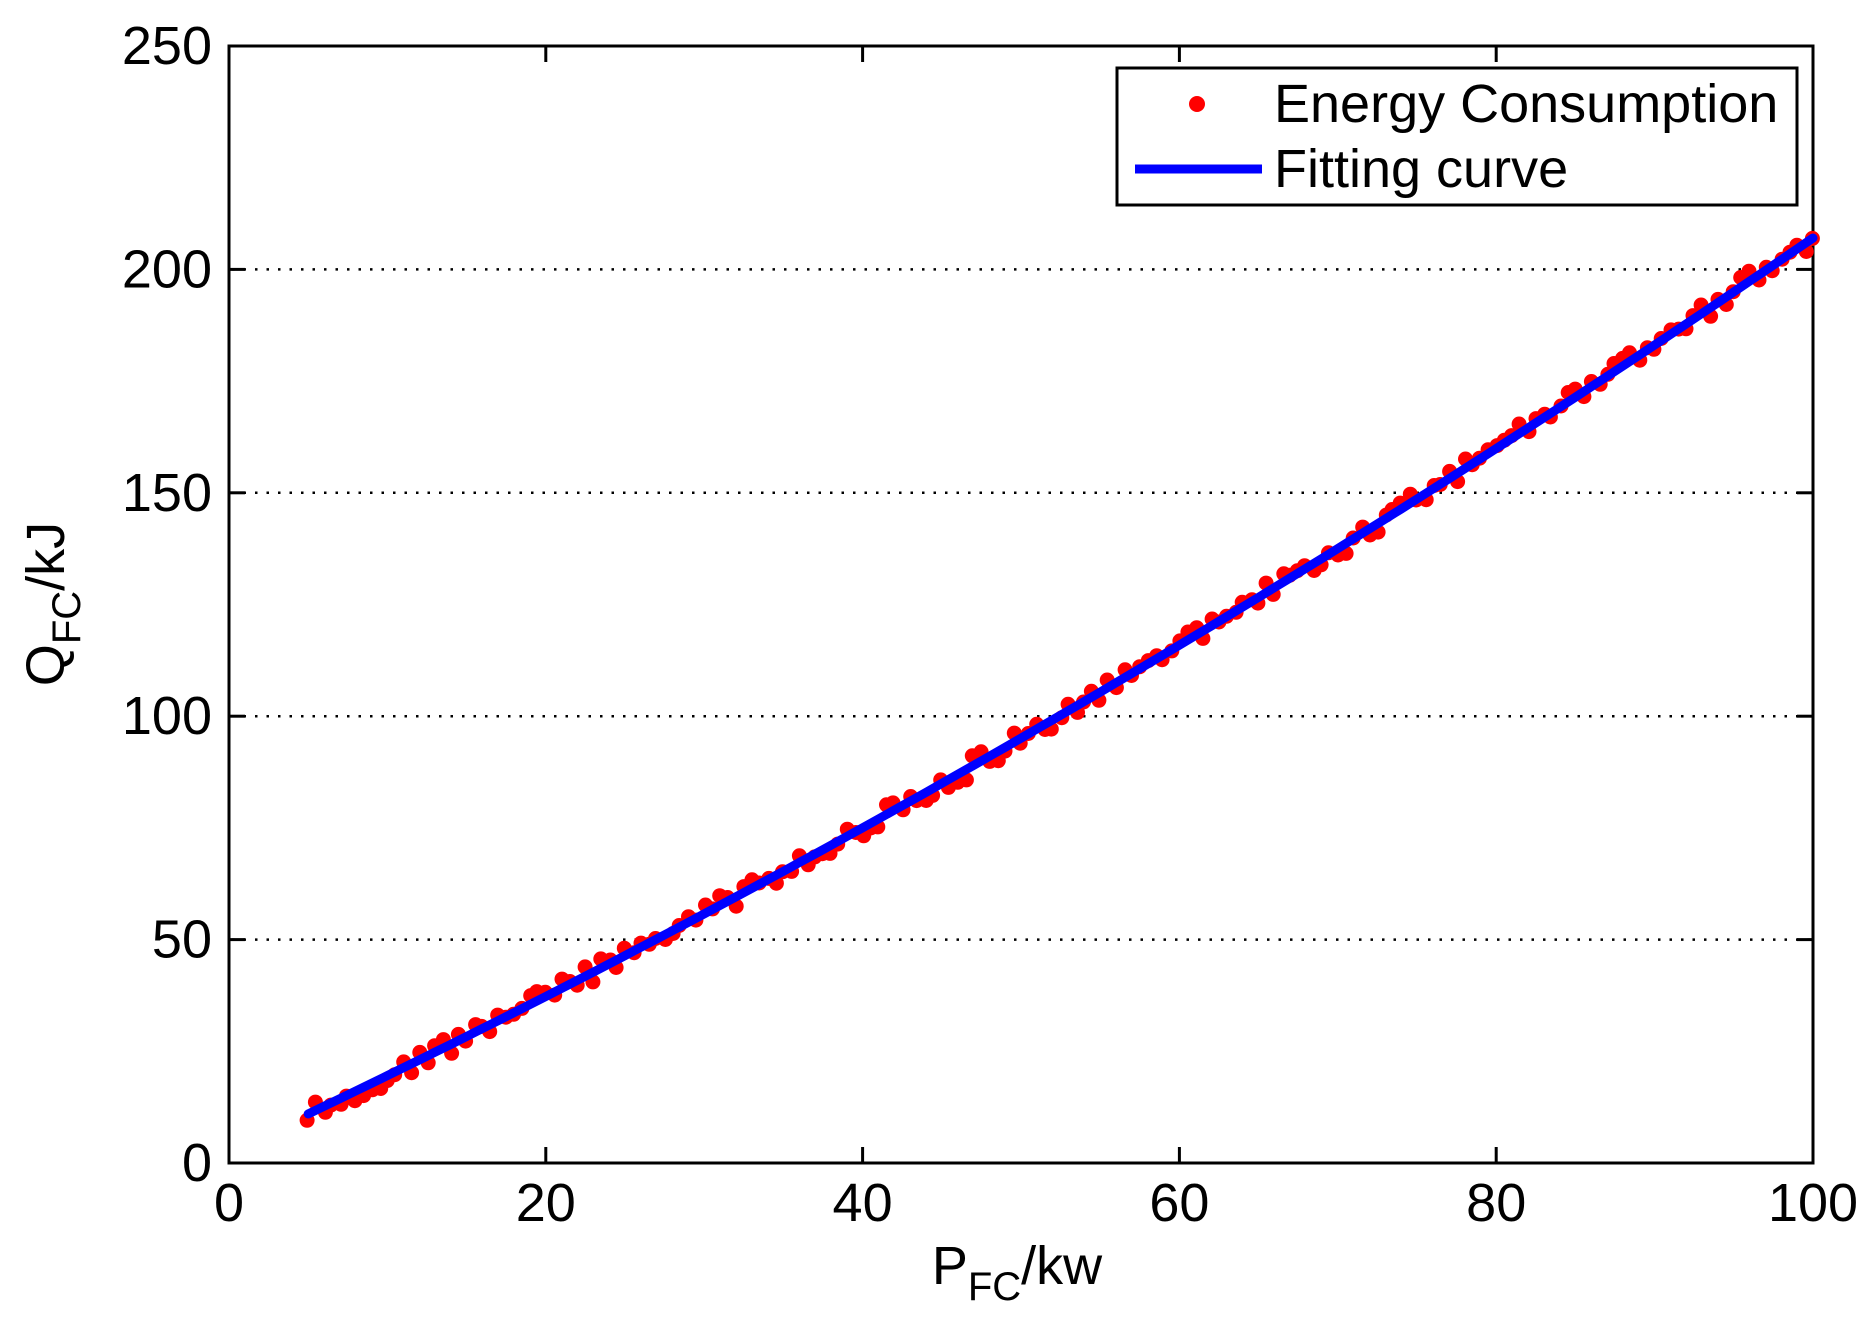 Image resolution: width=1873 pixels, height=1325 pixels. What do you see at coordinates (1062, 1266) in the screenshot?
I see `x-axis-label-units: /kw` at bounding box center [1062, 1266].